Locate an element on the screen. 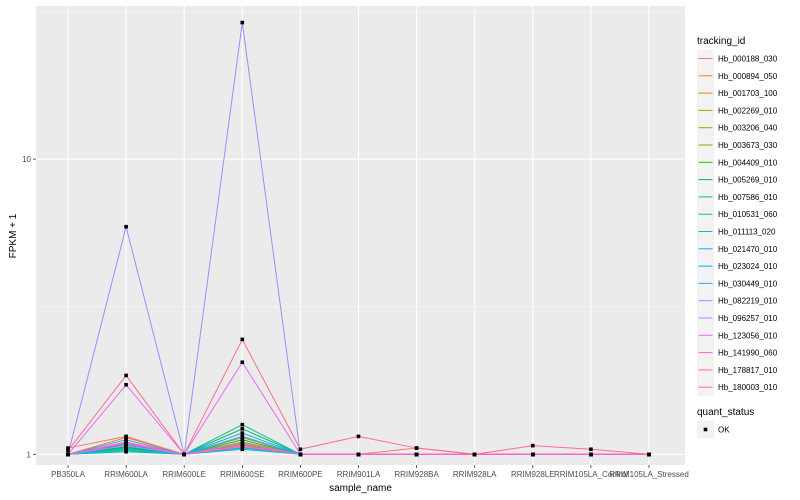 Image resolution: width=800 pixels, height=500 pixels. legend-item: Hb_023024_010 is located at coordinates (737, 266).